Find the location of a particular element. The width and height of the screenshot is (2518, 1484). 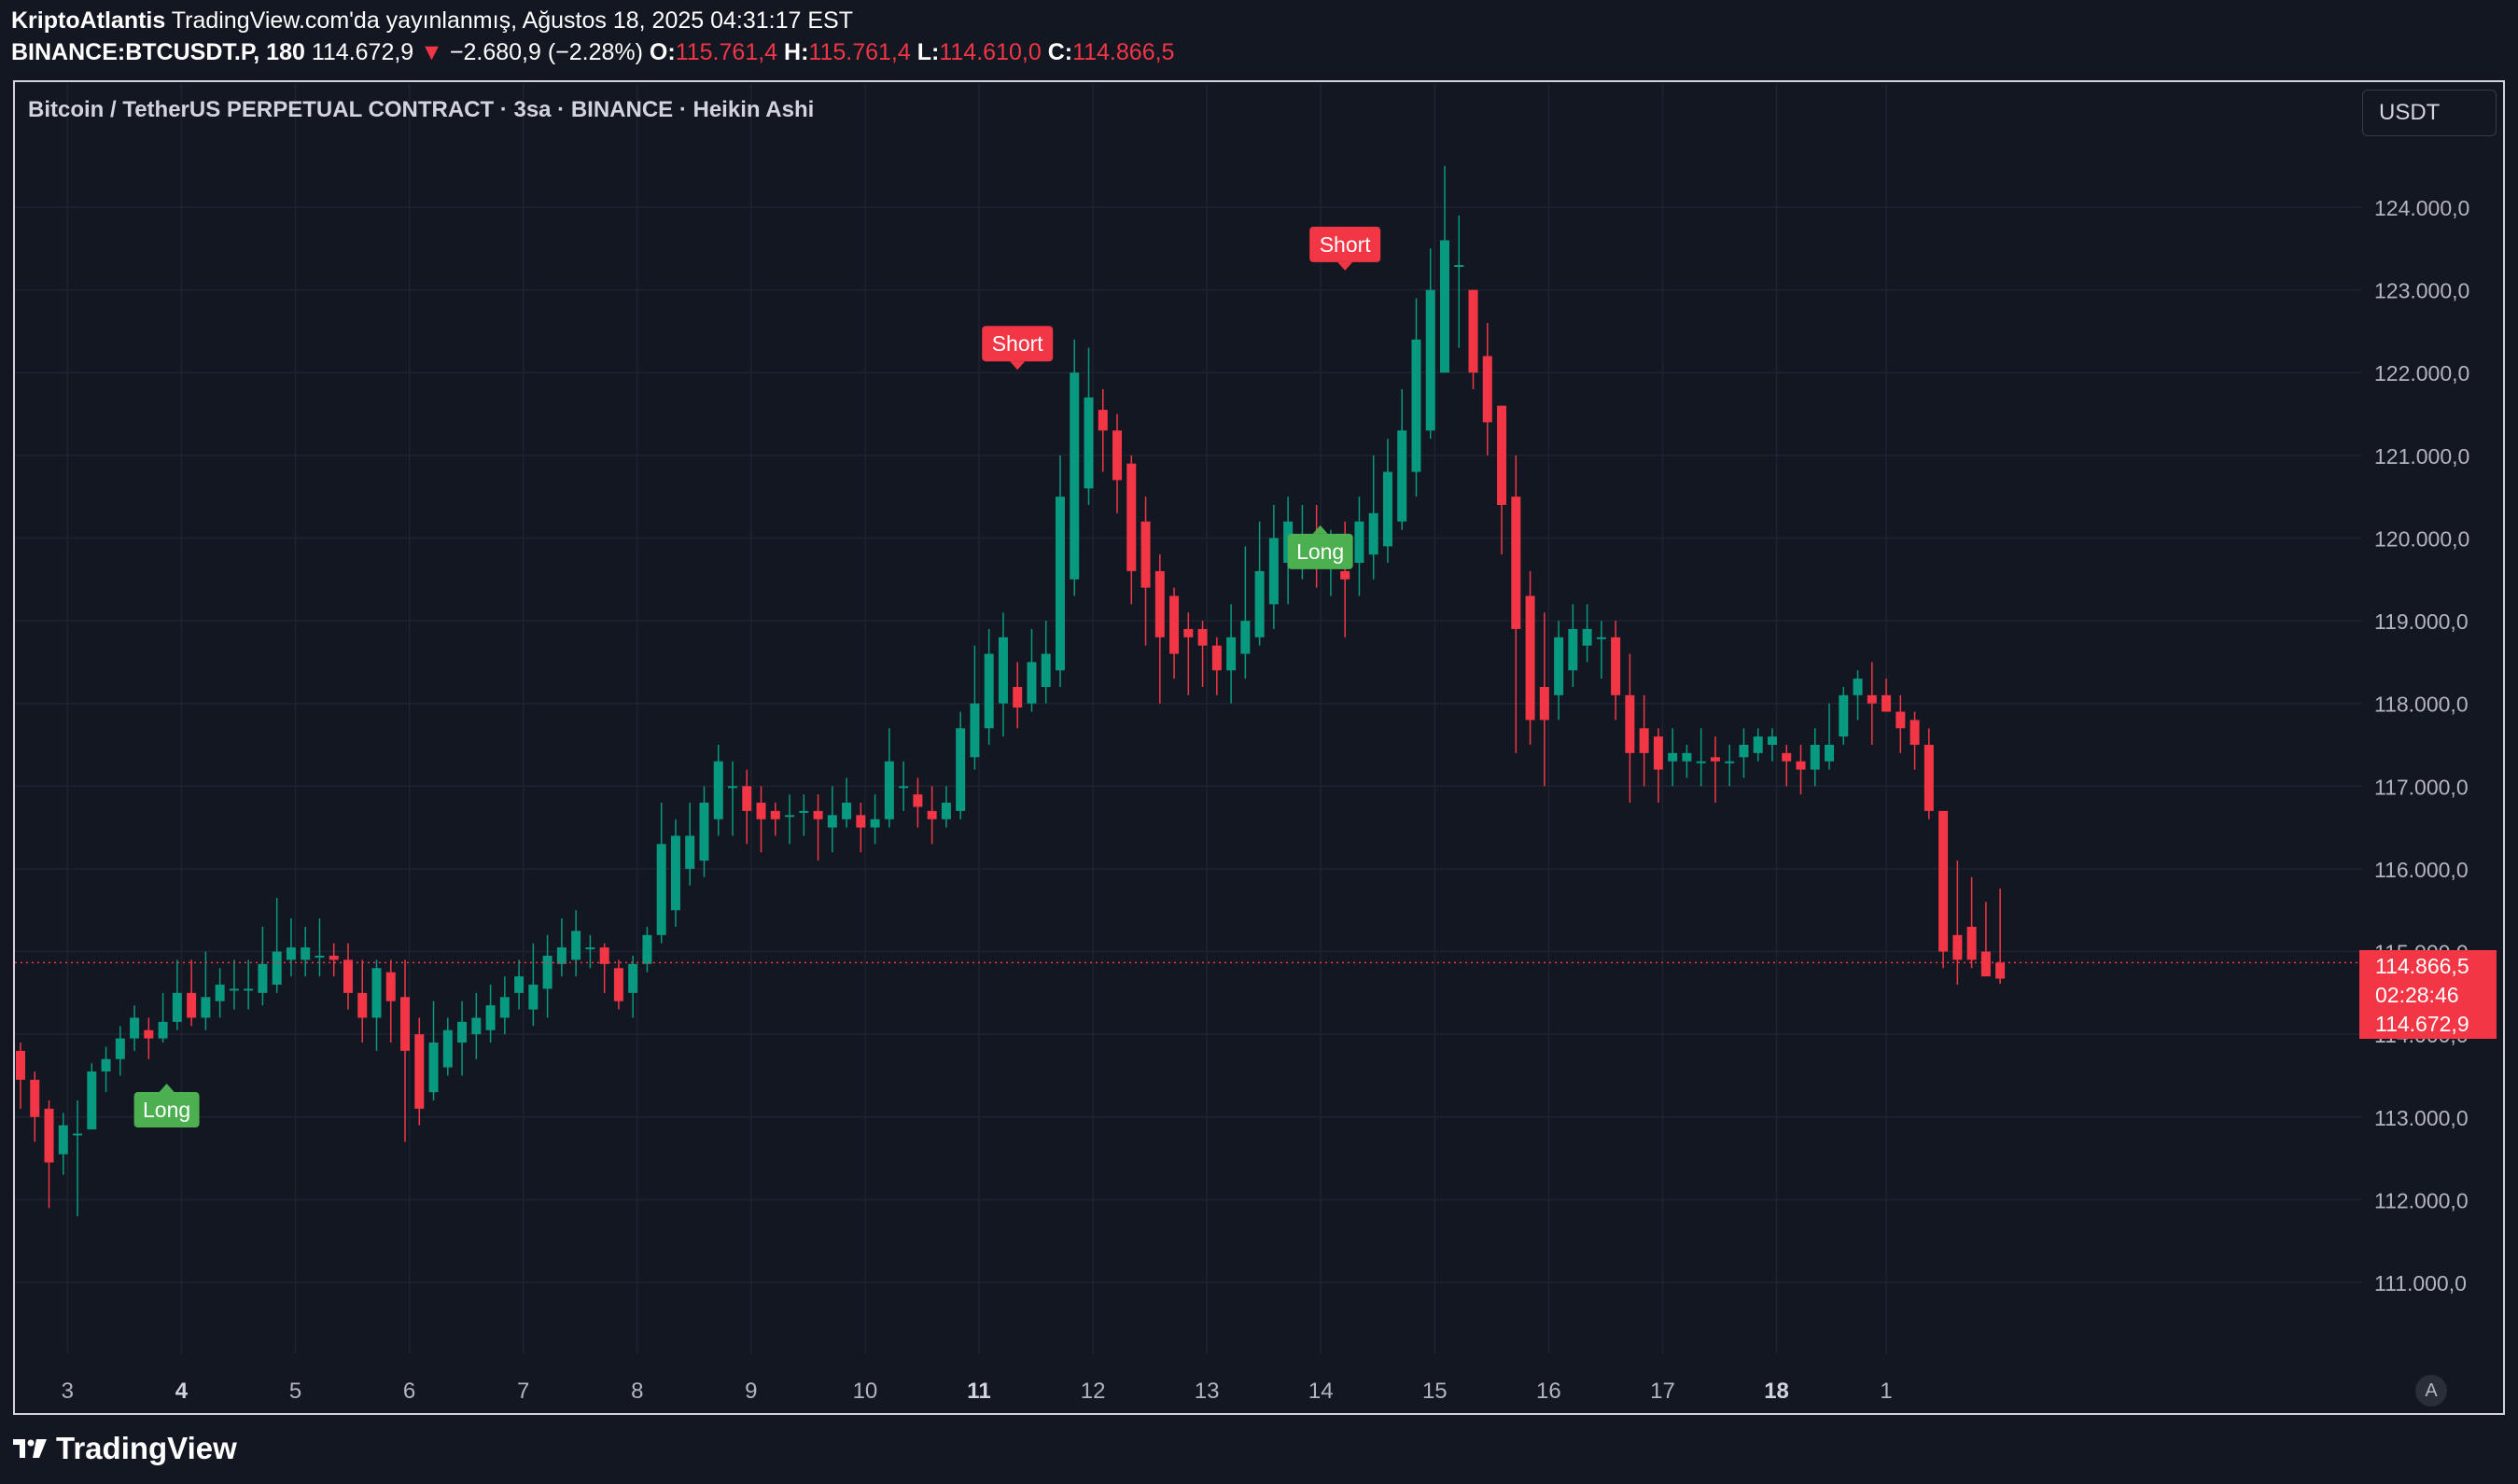

y-tick-label: 123.000,0 is located at coordinates (2421, 291).